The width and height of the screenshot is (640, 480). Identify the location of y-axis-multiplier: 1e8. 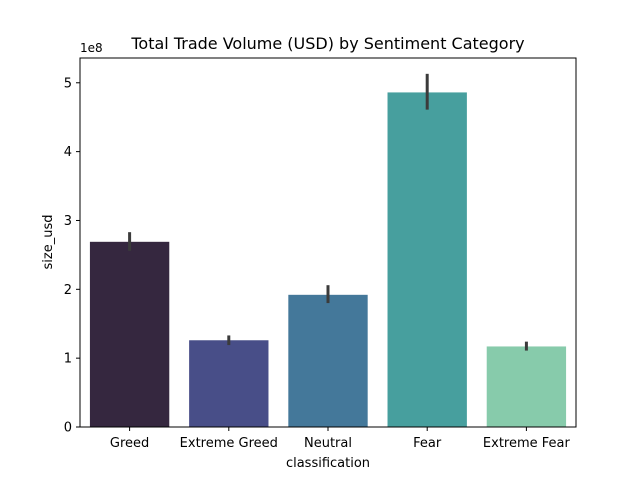
(91, 48).